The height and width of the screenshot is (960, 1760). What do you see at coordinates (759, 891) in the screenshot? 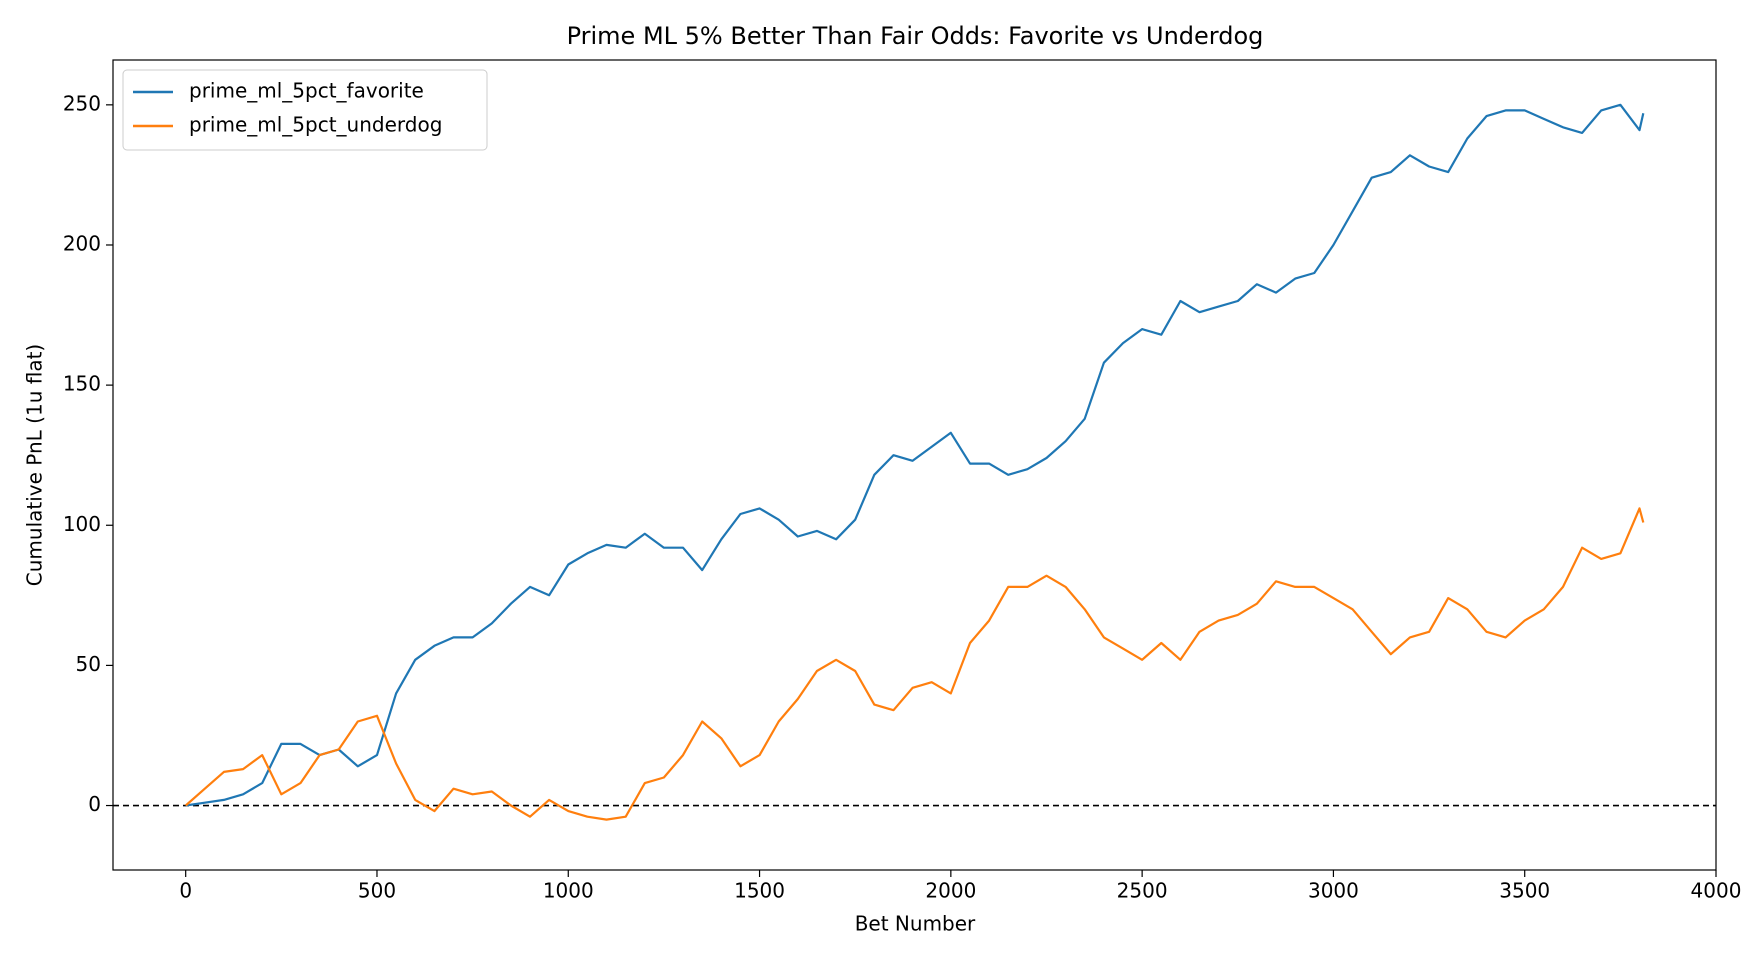
I see `x-tick-label: 1500` at bounding box center [759, 891].